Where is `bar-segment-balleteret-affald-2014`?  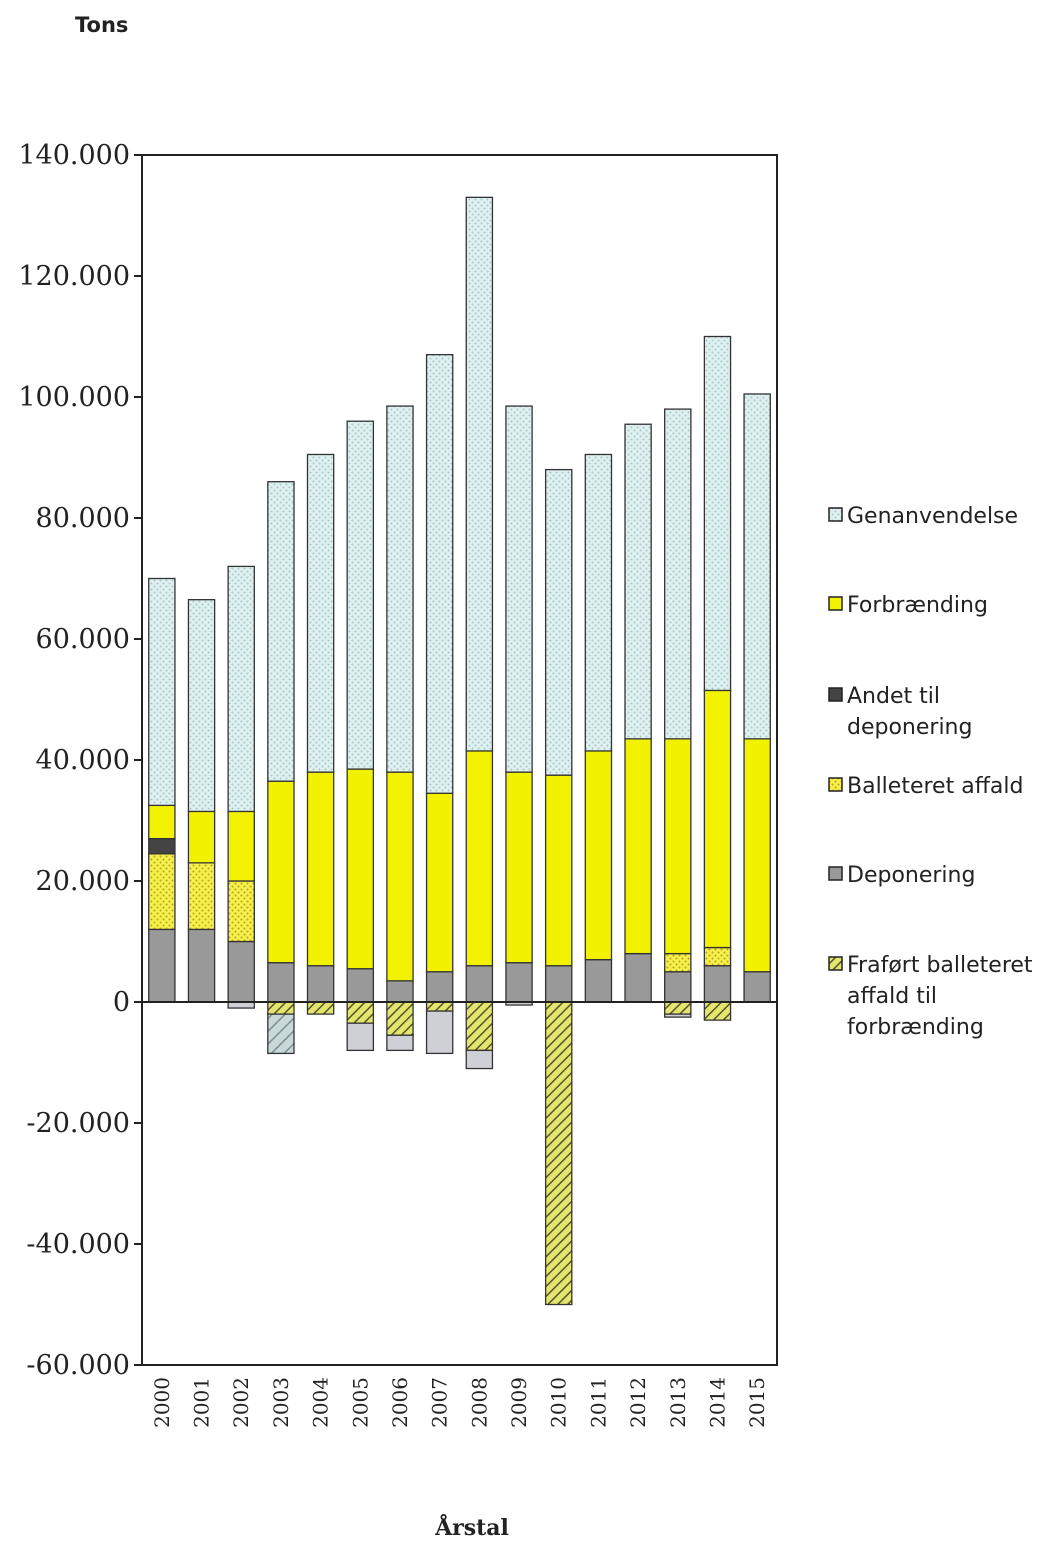 bar-segment-balleteret-affald-2014 is located at coordinates (717, 956).